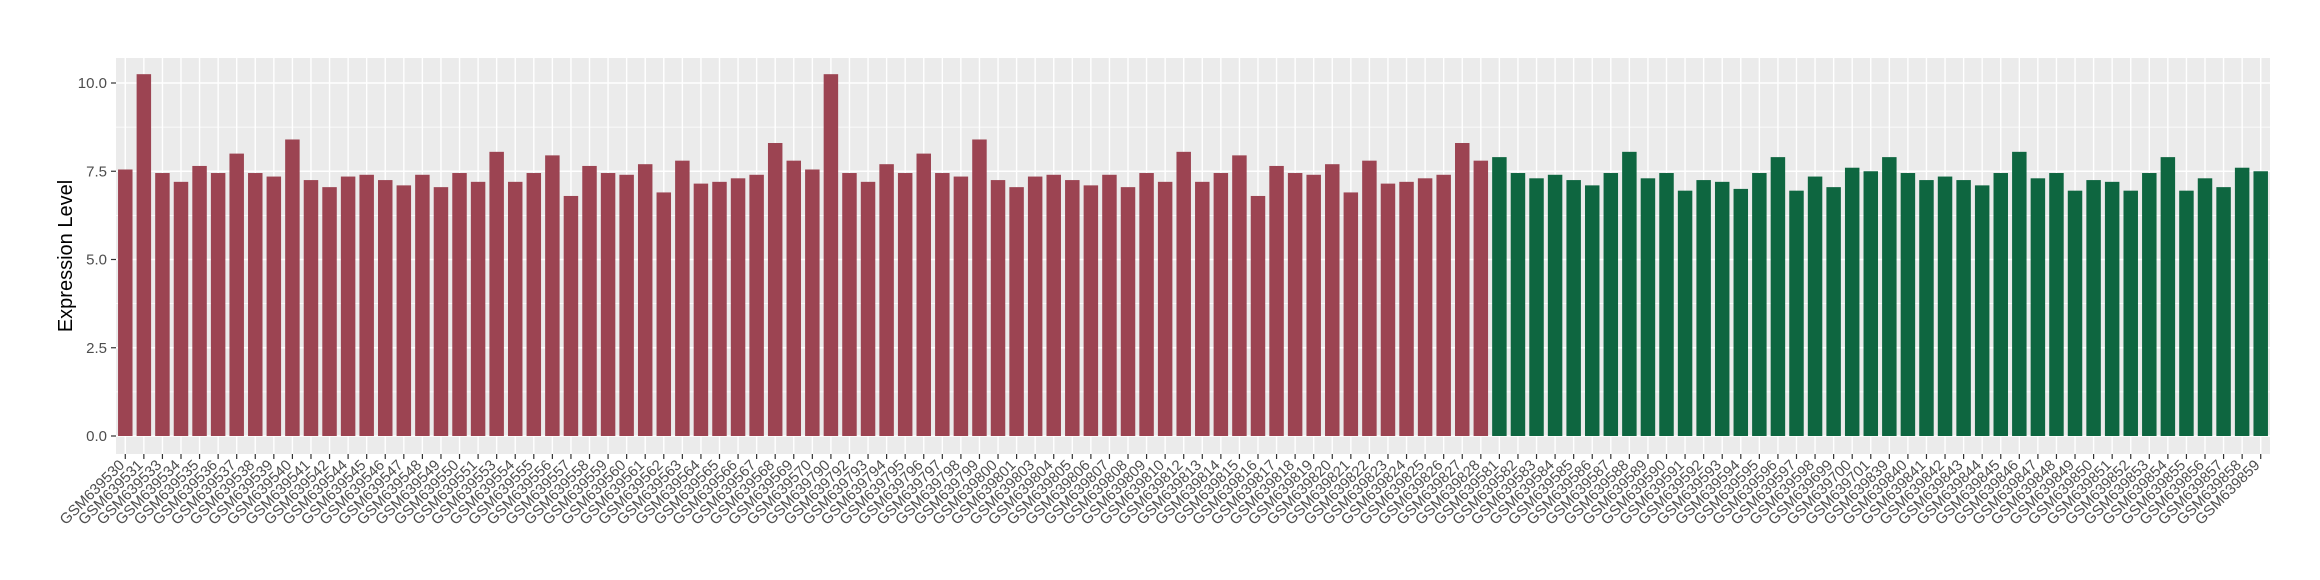 The image size is (2320, 580). What do you see at coordinates (1889, 296) in the screenshot?
I see `bar-GSM639839` at bounding box center [1889, 296].